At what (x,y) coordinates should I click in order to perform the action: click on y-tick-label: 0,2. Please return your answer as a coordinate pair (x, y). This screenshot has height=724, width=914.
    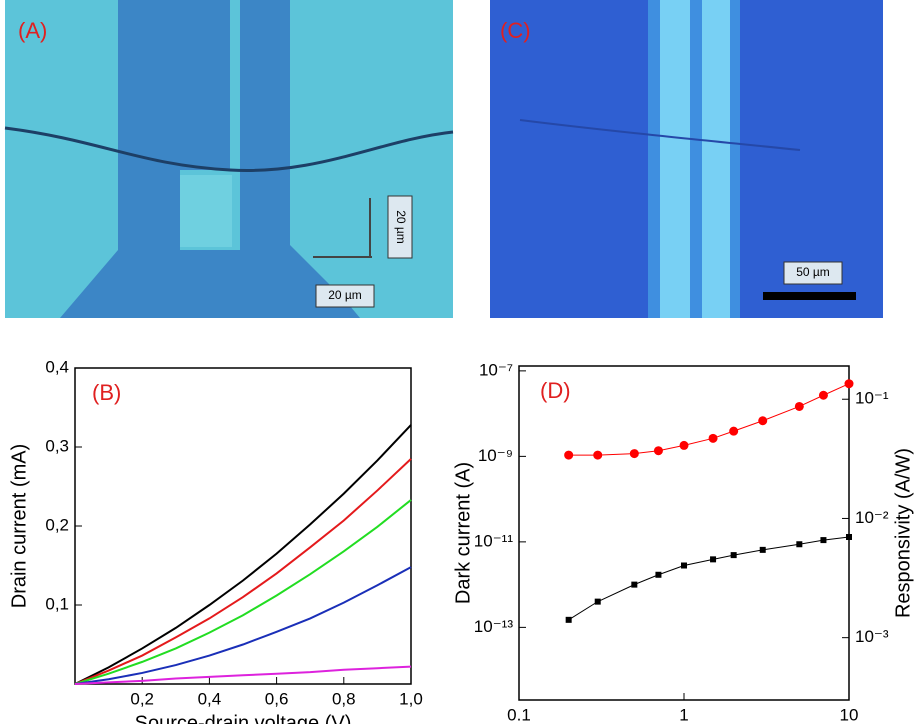
    Looking at the image, I should click on (57, 524).